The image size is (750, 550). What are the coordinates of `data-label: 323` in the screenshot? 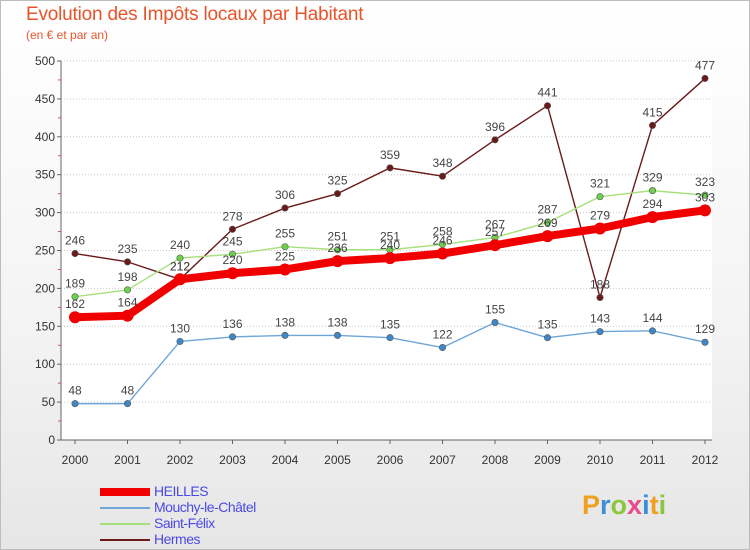 It's located at (705, 182).